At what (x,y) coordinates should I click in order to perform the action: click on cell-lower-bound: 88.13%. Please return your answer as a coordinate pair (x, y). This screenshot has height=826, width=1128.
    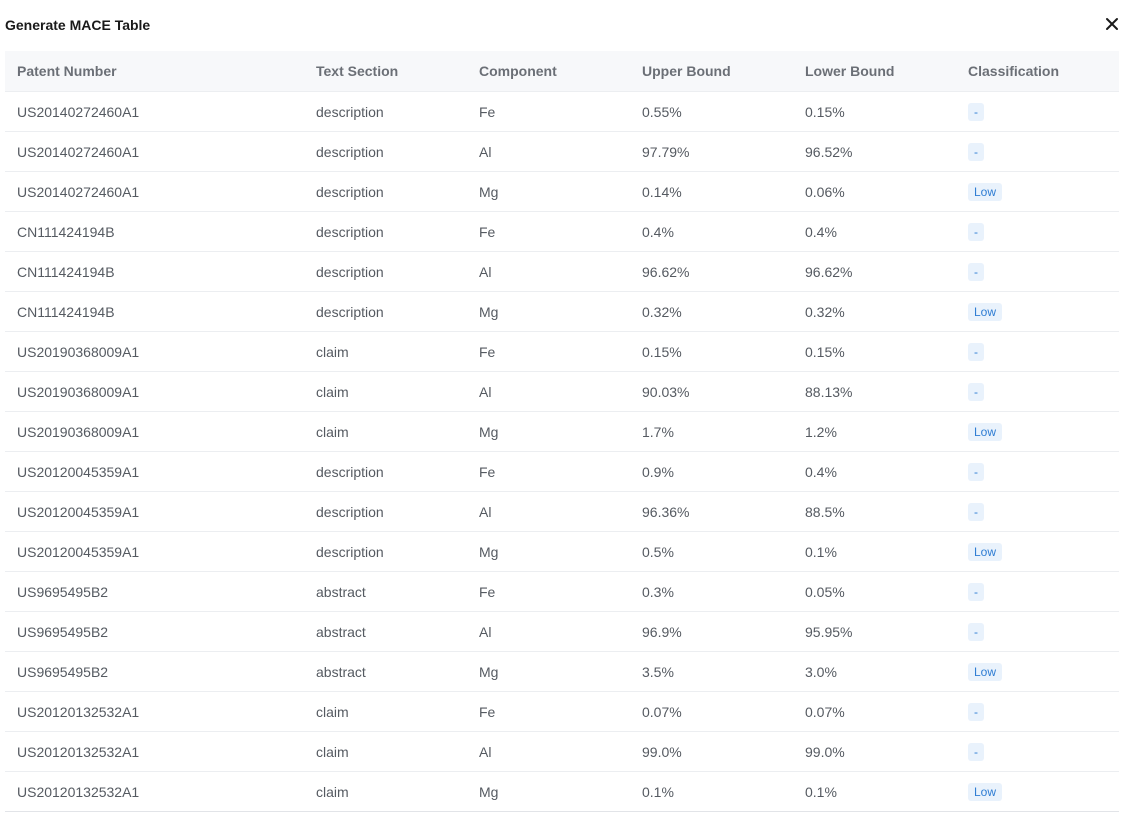
    Looking at the image, I should click on (874, 392).